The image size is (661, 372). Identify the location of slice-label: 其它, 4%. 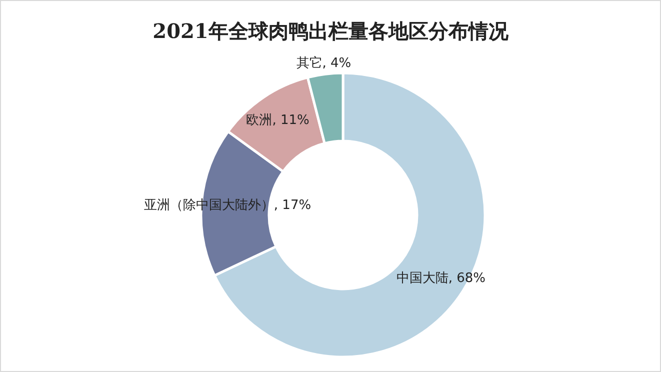
(324, 63).